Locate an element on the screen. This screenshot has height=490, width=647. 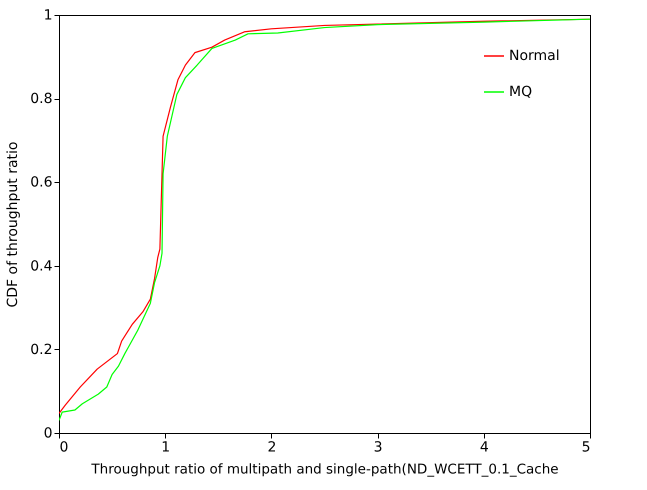
x-tick-label: 2 is located at coordinates (271, 448).